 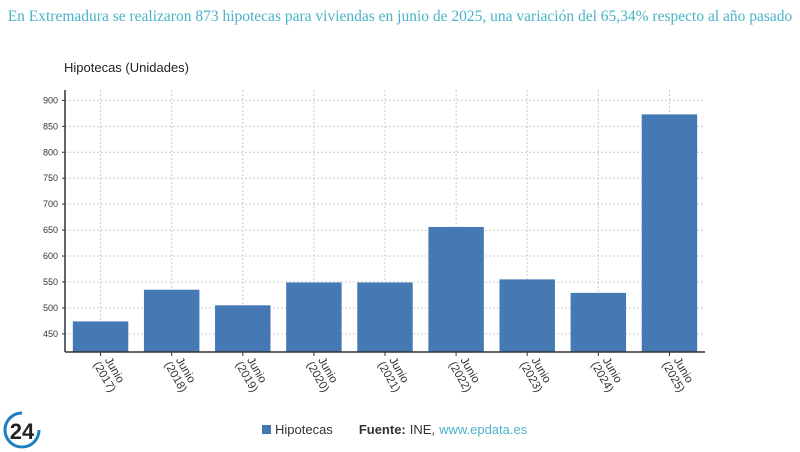 What do you see at coordinates (251, 374) in the screenshot?
I see `x-tick-label: Junio(2019)` at bounding box center [251, 374].